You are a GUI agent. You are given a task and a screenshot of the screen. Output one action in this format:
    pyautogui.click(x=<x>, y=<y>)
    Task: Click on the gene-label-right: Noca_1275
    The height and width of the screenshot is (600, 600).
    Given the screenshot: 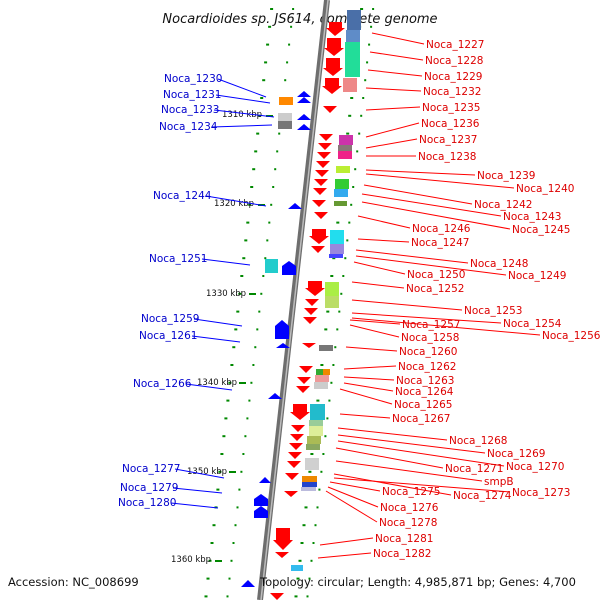 What is the action you would take?
    pyautogui.click(x=411, y=492)
    